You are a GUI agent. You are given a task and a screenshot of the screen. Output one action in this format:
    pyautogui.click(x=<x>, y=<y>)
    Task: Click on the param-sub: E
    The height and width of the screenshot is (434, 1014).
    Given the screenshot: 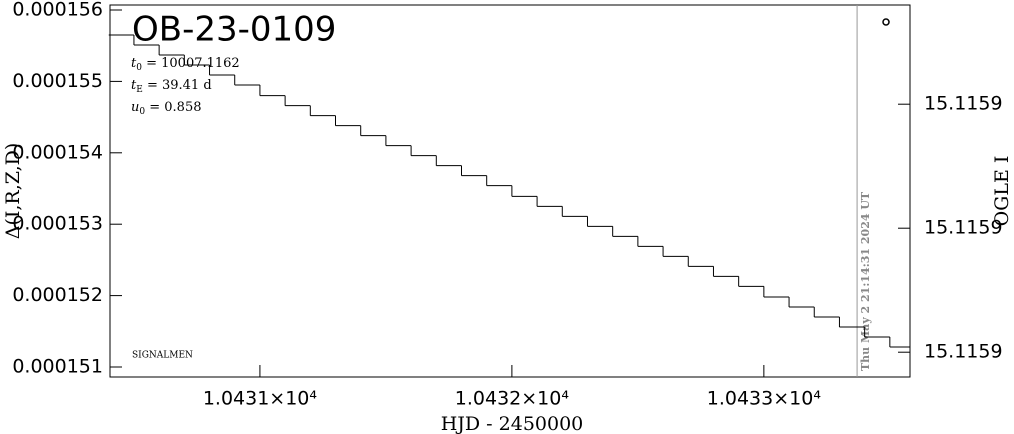 What is the action you would take?
    pyautogui.click(x=139, y=90)
    